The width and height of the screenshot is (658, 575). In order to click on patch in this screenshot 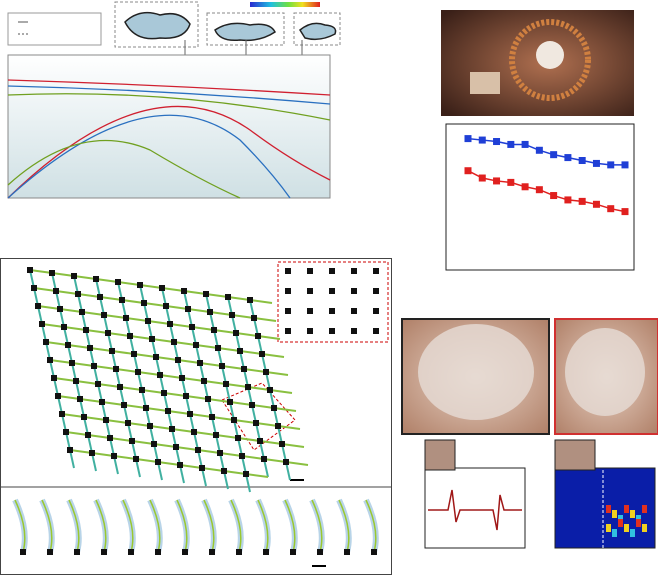, I will do `click(476, 372)`.